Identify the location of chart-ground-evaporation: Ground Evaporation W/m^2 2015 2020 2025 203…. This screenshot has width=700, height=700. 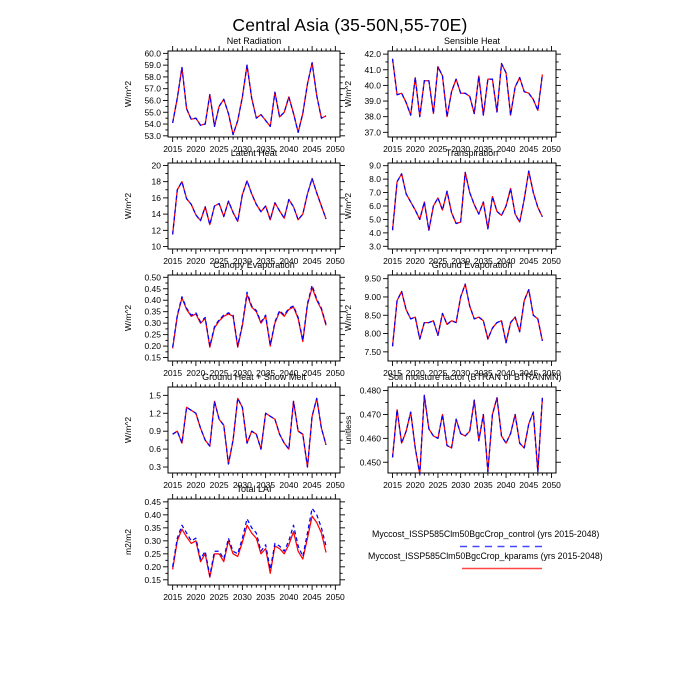
(456, 326).